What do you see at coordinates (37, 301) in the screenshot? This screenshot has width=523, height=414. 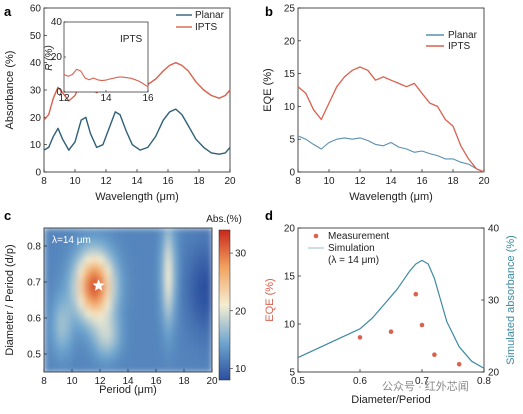 I see `panel-c-y-ticks: 0.5 0.6 0.7 0.8` at bounding box center [37, 301].